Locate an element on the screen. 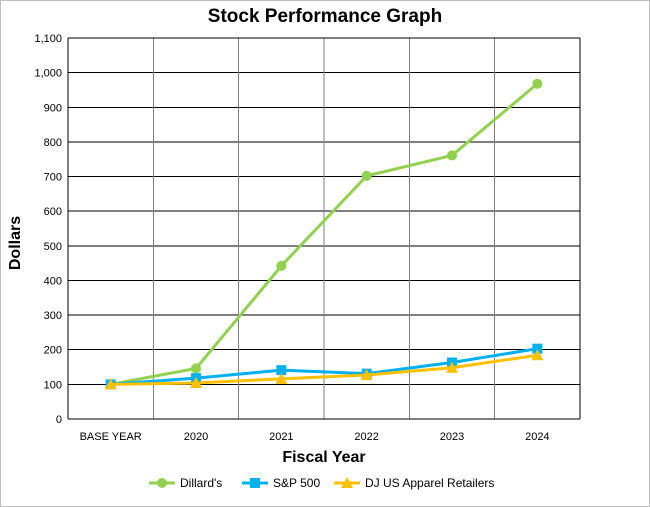  y-tick-label: 500 is located at coordinates (53, 247).